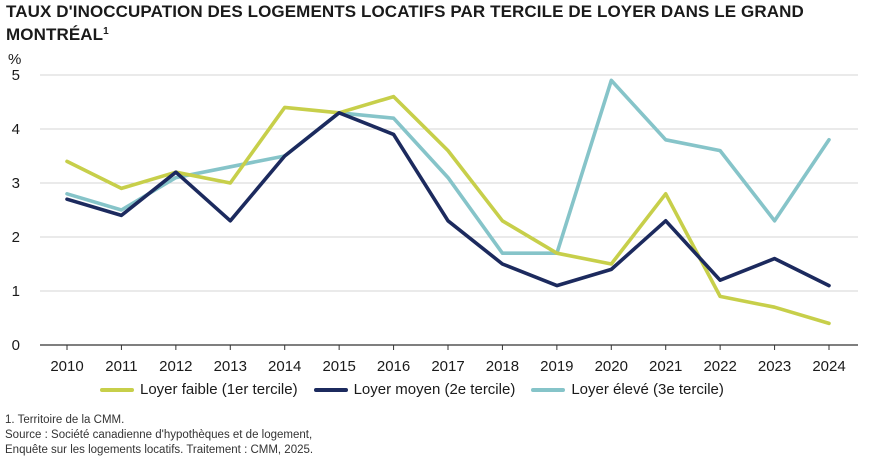 This screenshot has height=460, width=880. I want to click on y-tick-label-2: 2, so click(16, 237).